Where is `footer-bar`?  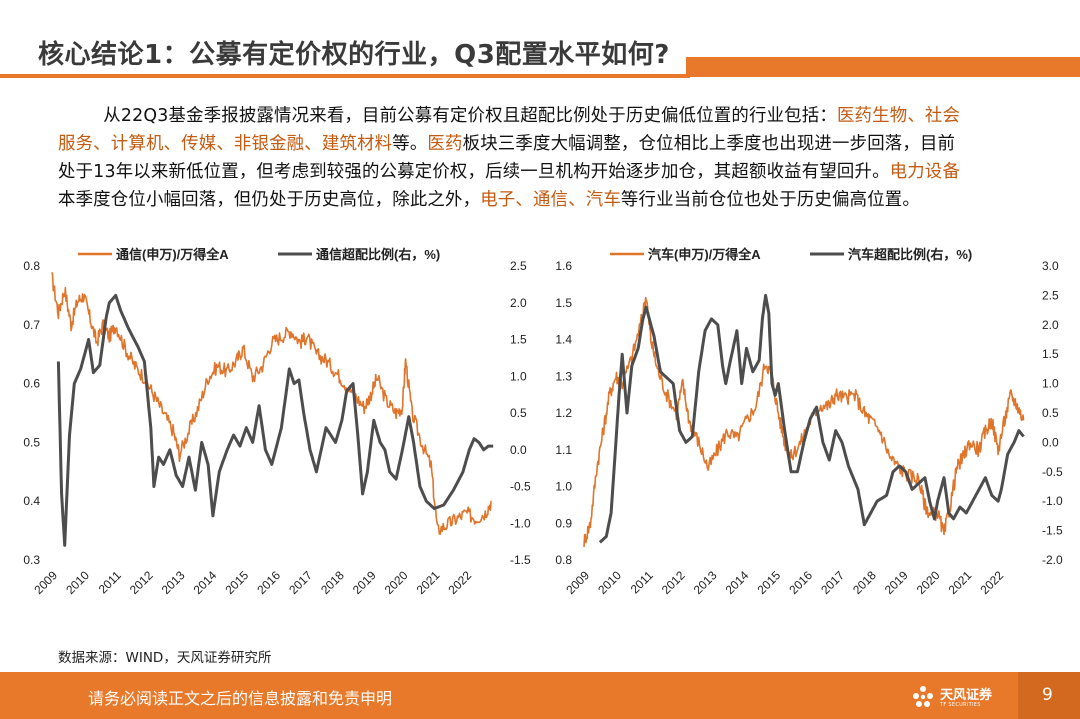
footer-bar is located at coordinates (540, 695).